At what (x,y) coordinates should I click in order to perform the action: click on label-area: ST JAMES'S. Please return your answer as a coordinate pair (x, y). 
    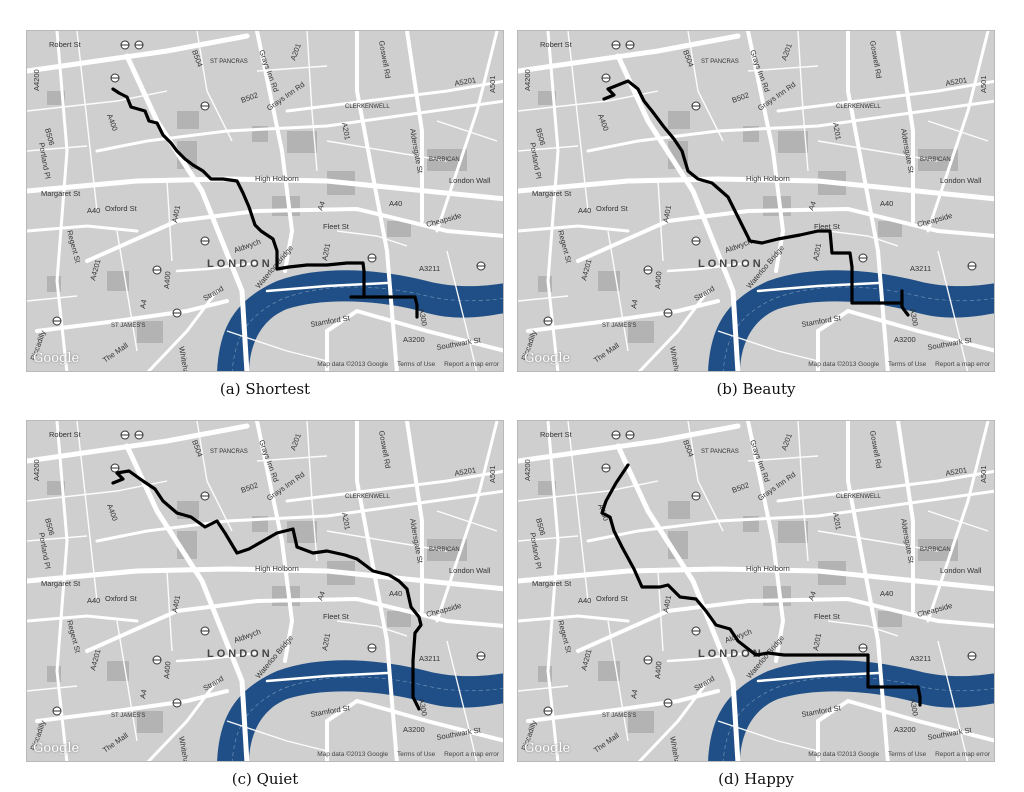
    Looking at the image, I should click on (128, 326).